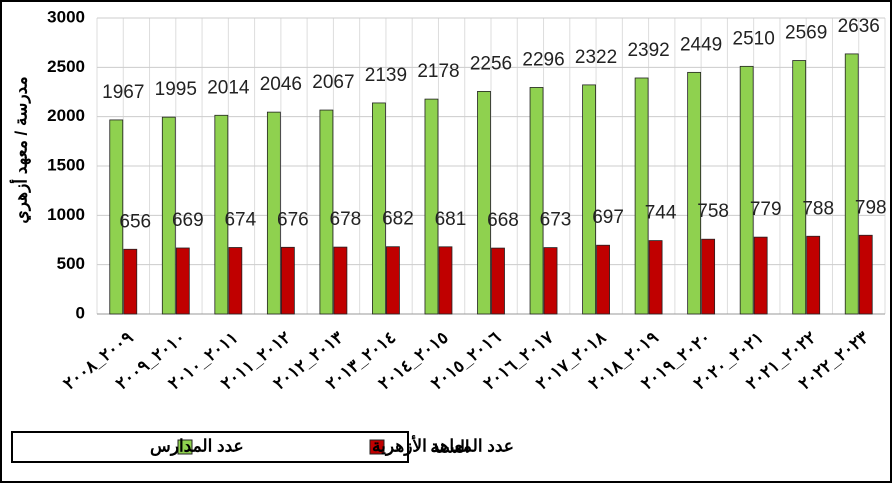 The height and width of the screenshot is (483, 892). Describe the element at coordinates (66, 164) in the screenshot. I see `y-tick-label: 1500` at that location.